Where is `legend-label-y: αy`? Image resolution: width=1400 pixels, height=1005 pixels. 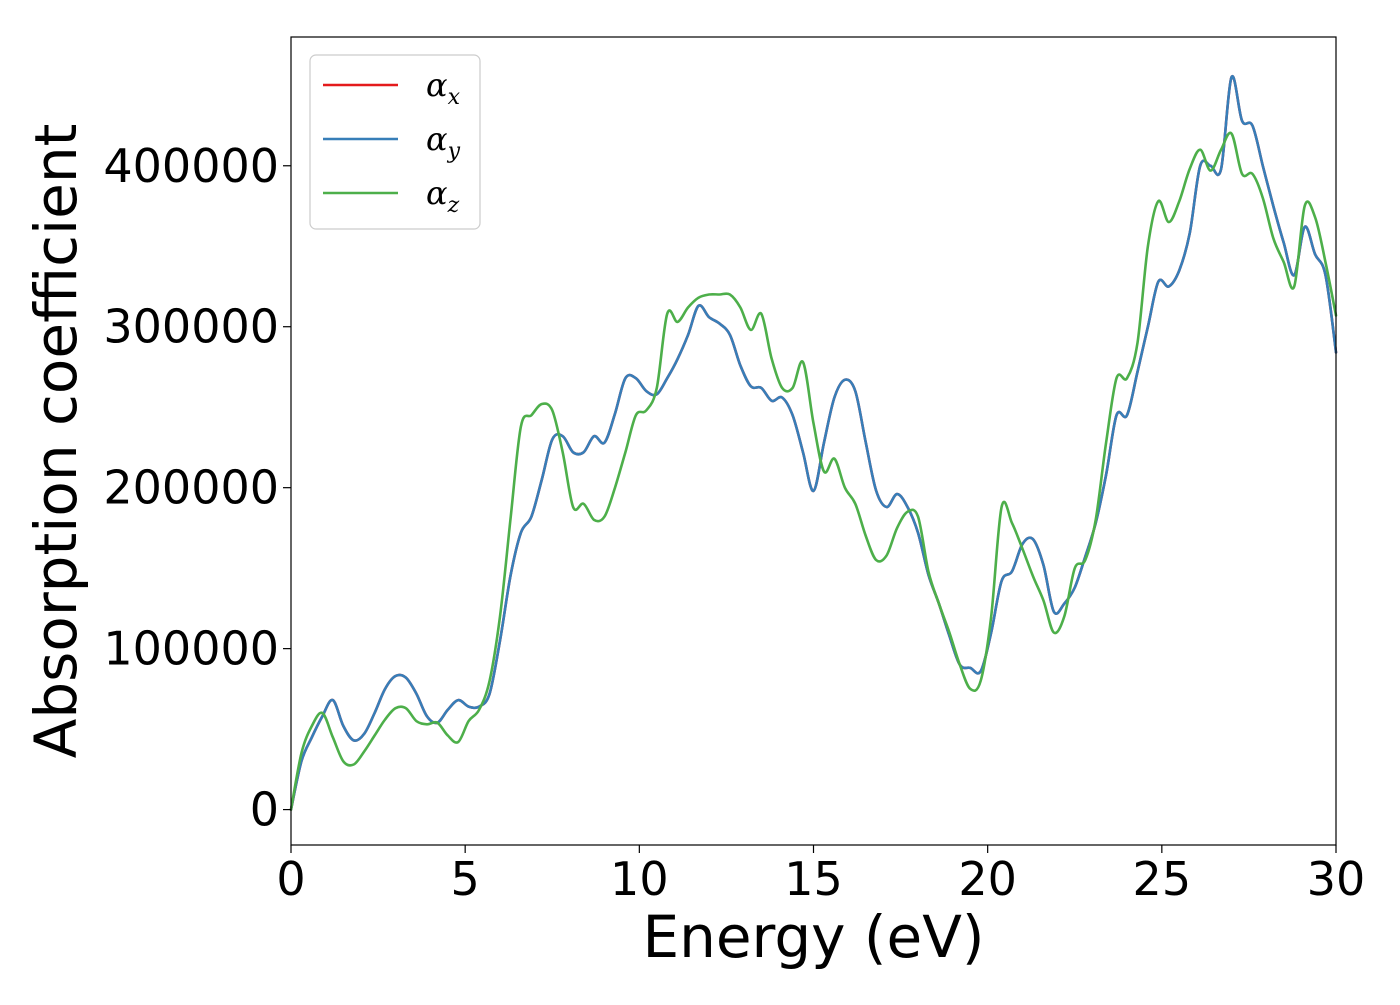
legend-label-y: αy is located at coordinates (443, 142).